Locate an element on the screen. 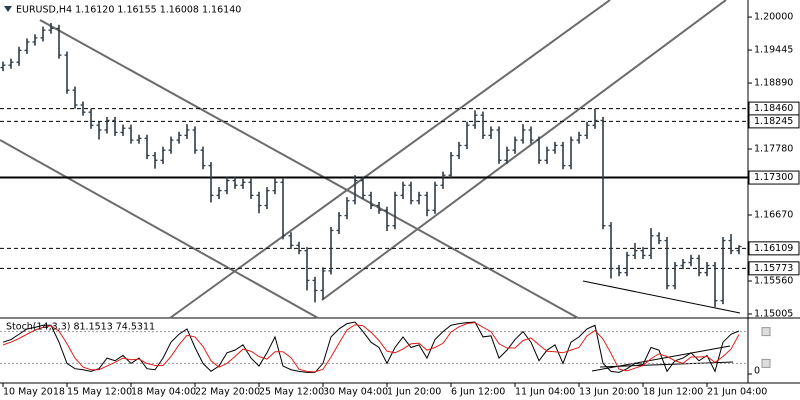 The image size is (800, 400). indicator-line is located at coordinates (371, 347).